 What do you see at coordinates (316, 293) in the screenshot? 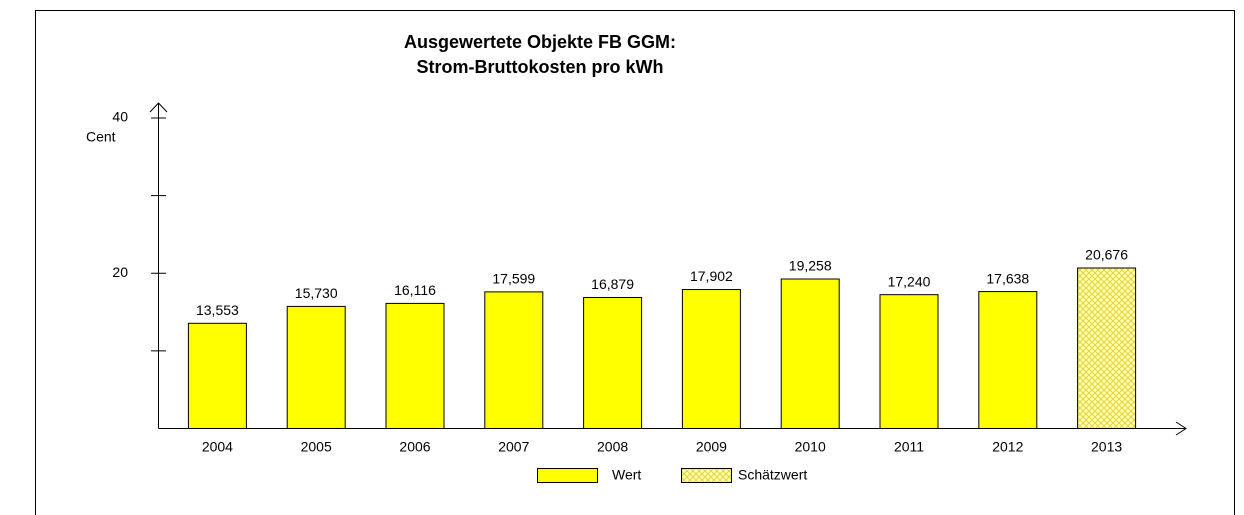
I see `value-label: 15,730` at bounding box center [316, 293].